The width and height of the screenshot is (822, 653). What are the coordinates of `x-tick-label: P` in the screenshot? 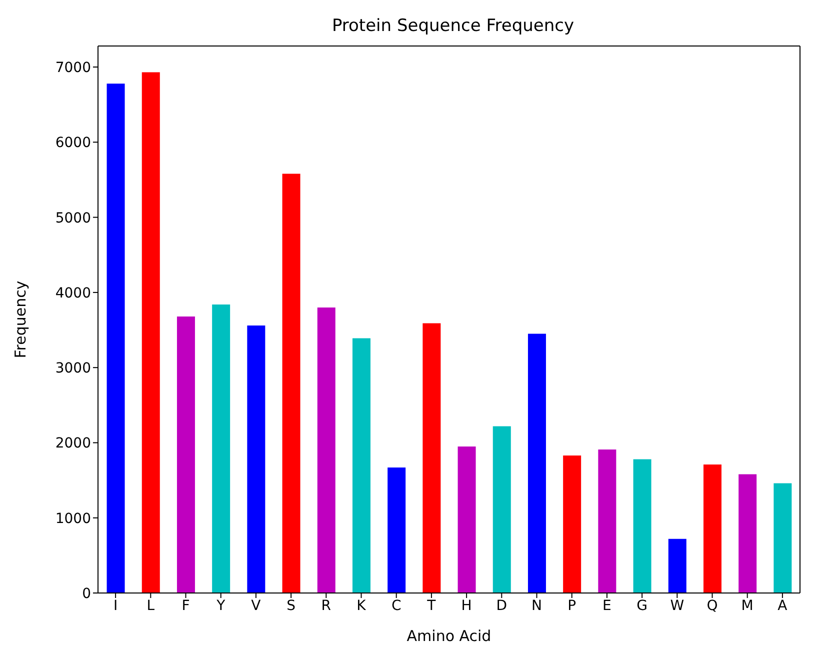 It's located at (572, 606).